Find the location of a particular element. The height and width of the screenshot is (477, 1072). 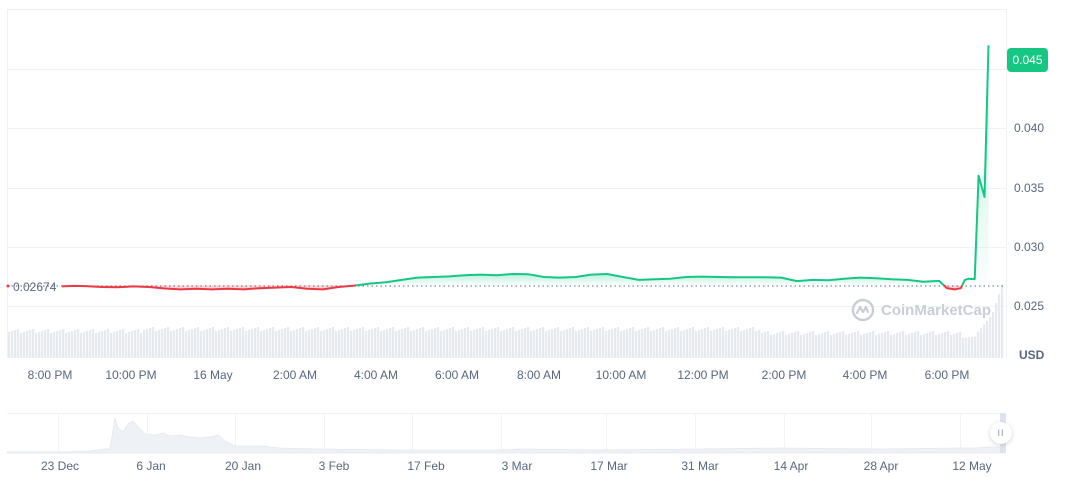

x-tick: 6:00 AM is located at coordinates (457, 375).